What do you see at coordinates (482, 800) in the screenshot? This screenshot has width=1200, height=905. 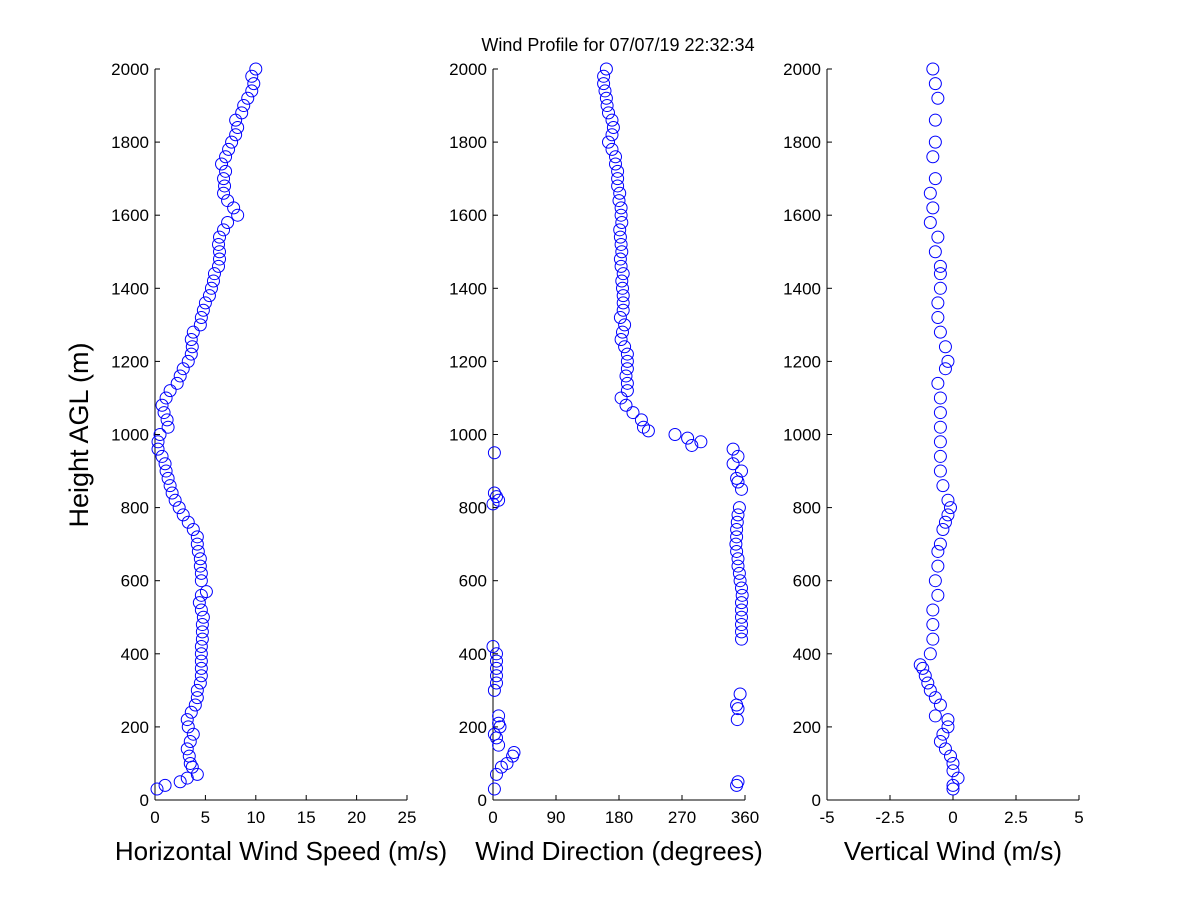 I see `y-tick-label: 0` at bounding box center [482, 800].